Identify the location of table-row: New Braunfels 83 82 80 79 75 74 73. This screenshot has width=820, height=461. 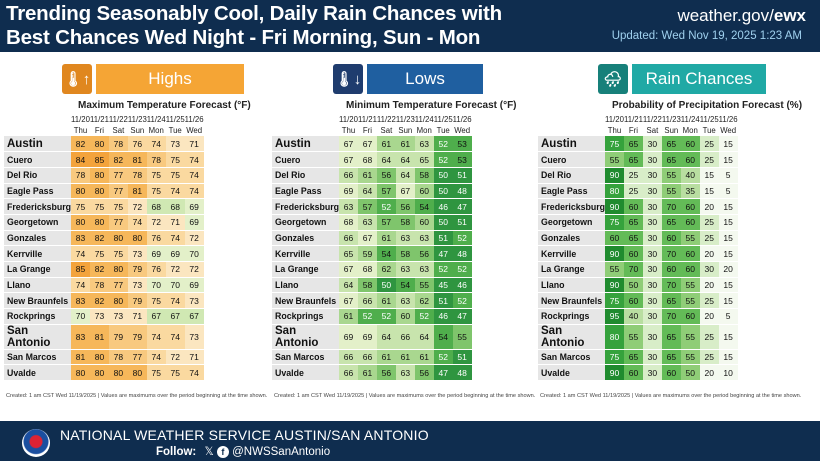
(104, 301).